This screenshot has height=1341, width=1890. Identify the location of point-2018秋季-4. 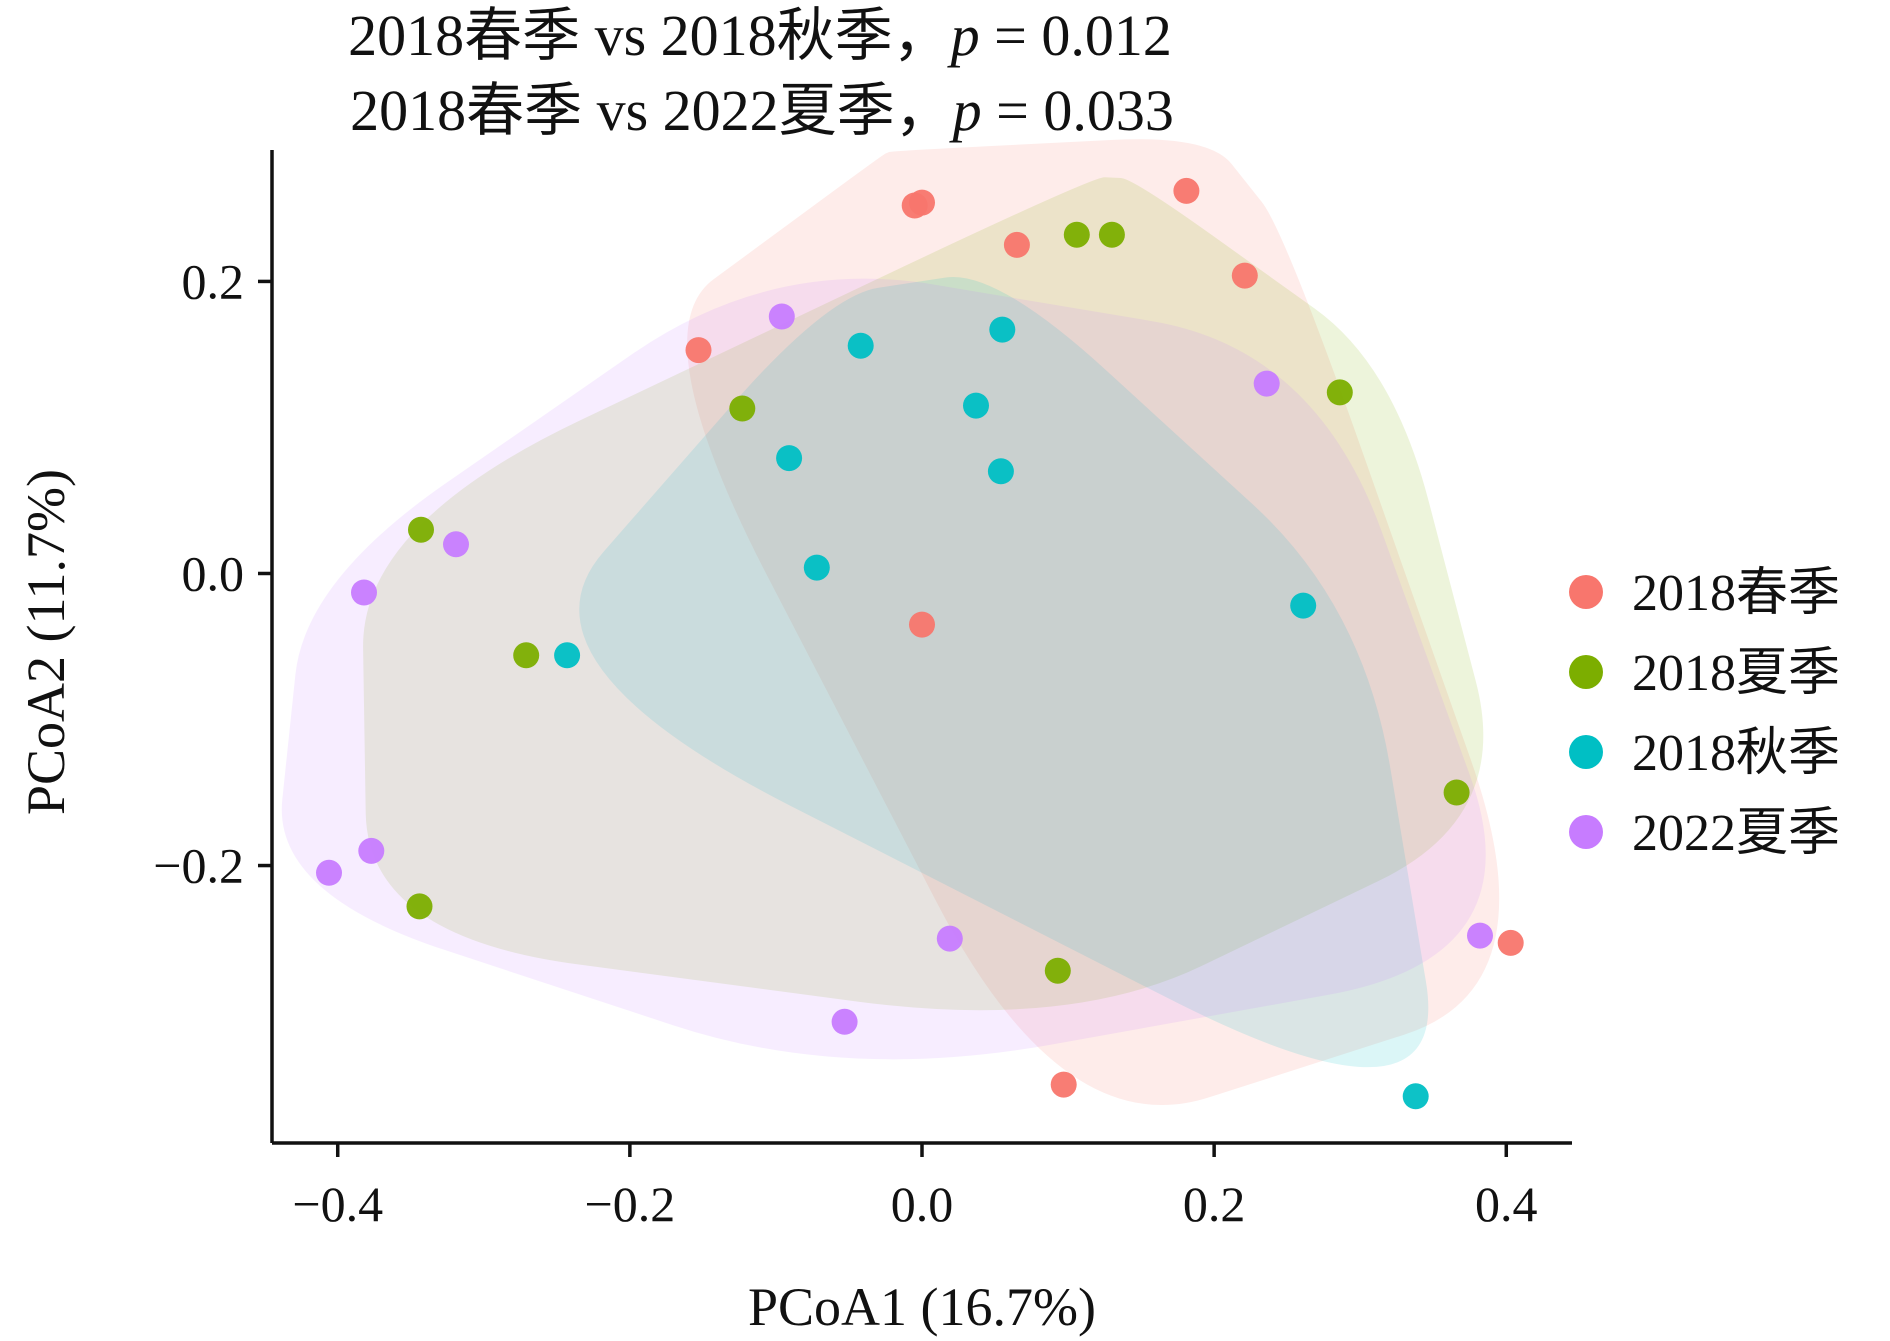
(1000, 471).